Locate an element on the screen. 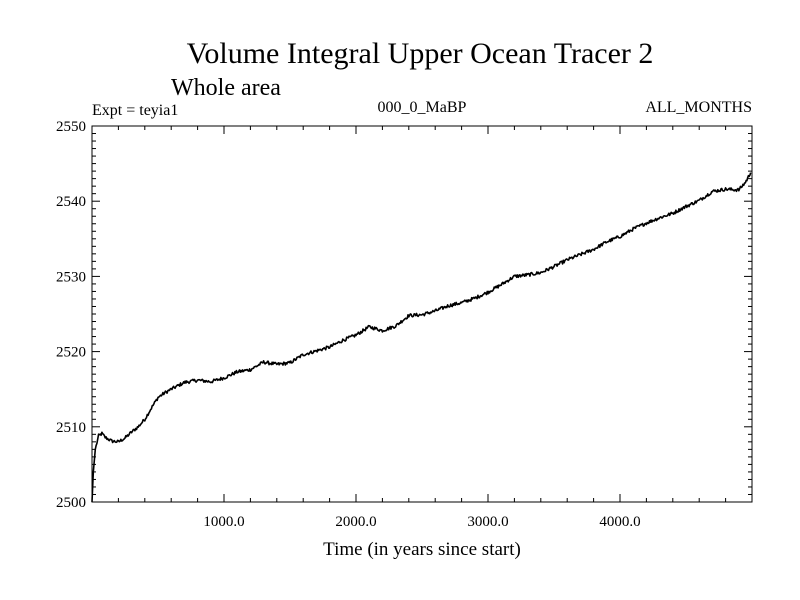 This screenshot has width=800, height=600. y-tick-label: 2500 is located at coordinates (71, 503).